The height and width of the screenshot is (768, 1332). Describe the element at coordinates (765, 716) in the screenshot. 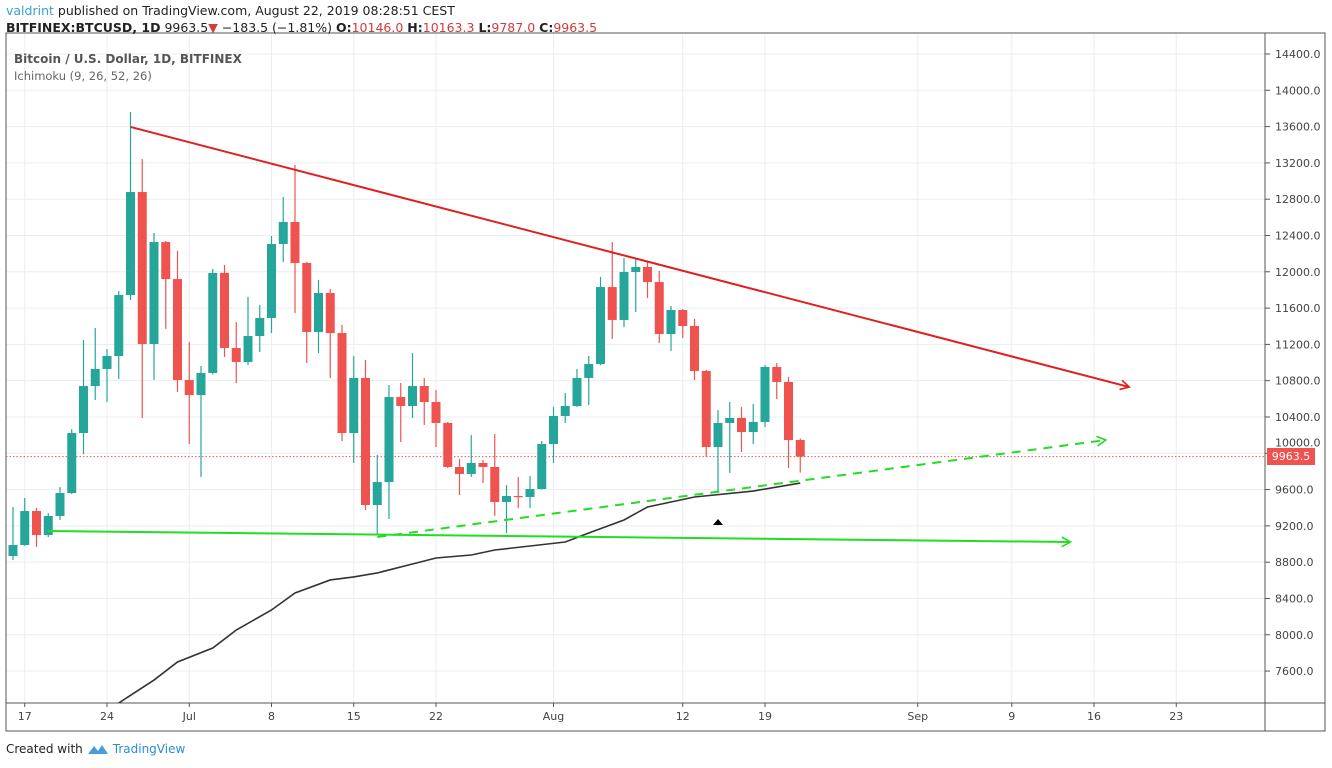

I see `x-tick-label: 19` at that location.